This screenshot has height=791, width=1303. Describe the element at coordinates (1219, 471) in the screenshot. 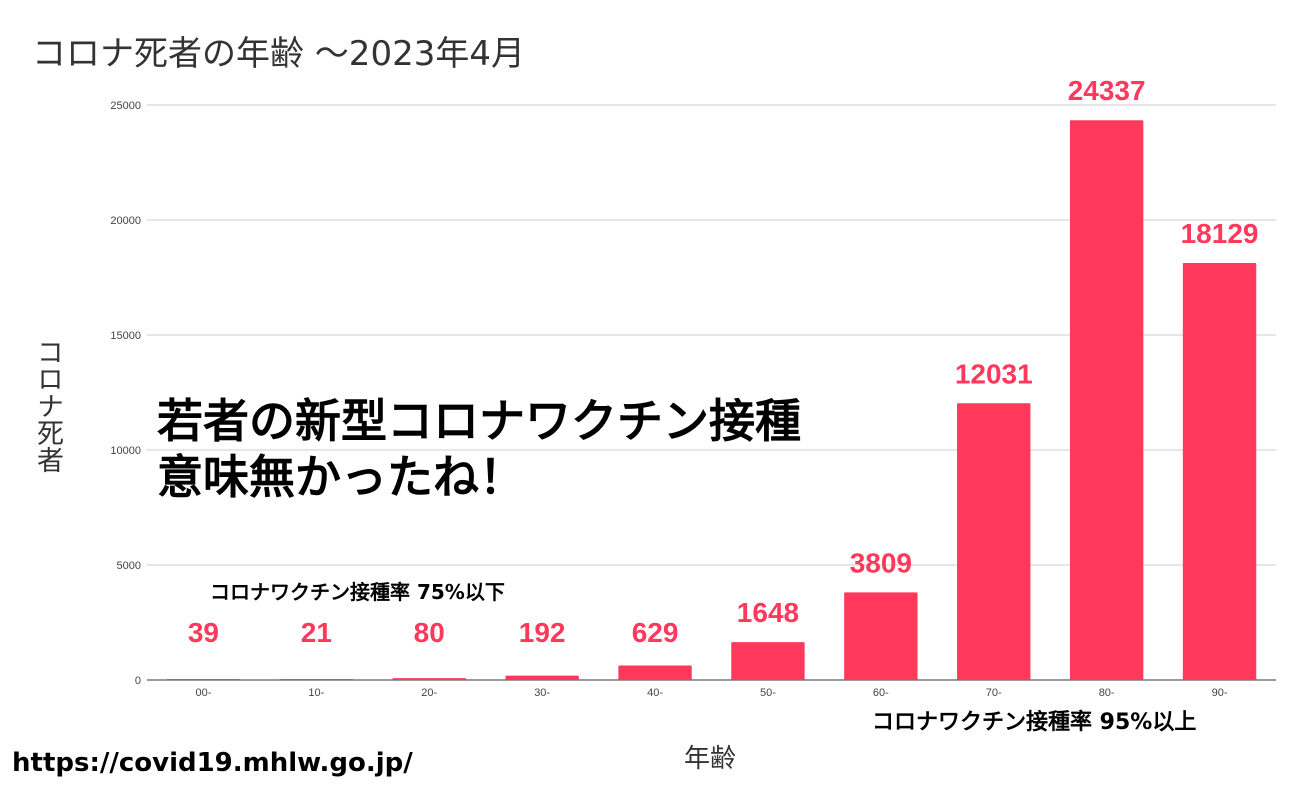

I see `bar-90-` at that location.